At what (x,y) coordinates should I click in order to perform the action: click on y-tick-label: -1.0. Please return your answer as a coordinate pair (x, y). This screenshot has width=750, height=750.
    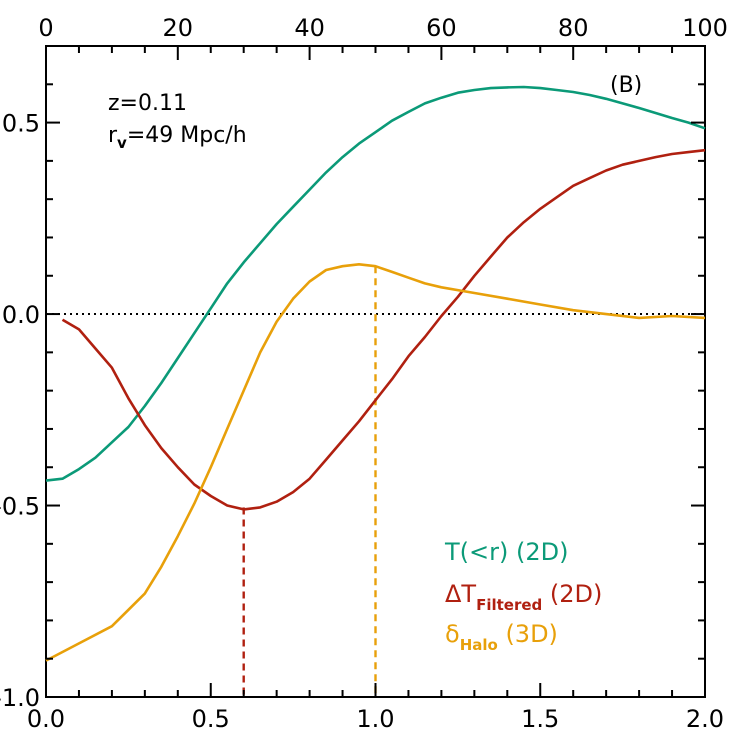
    Looking at the image, I should click on (20, 698).